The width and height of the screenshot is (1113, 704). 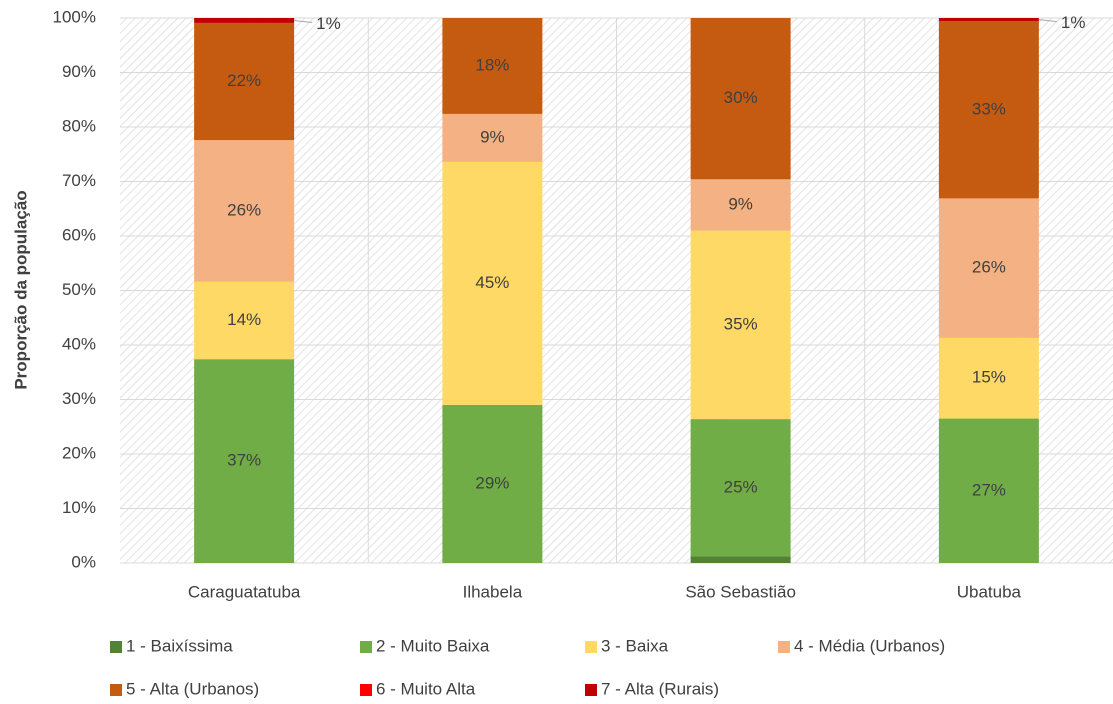 I want to click on y-tick-label: 50%, so click(x=79, y=289).